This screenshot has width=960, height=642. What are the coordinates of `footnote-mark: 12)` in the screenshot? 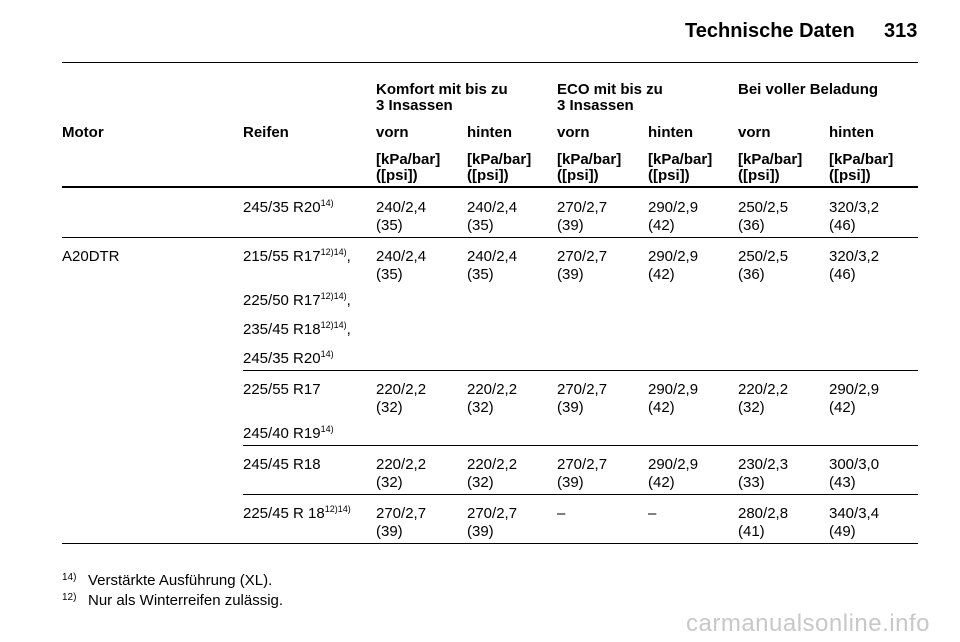 It's located at (69, 597).